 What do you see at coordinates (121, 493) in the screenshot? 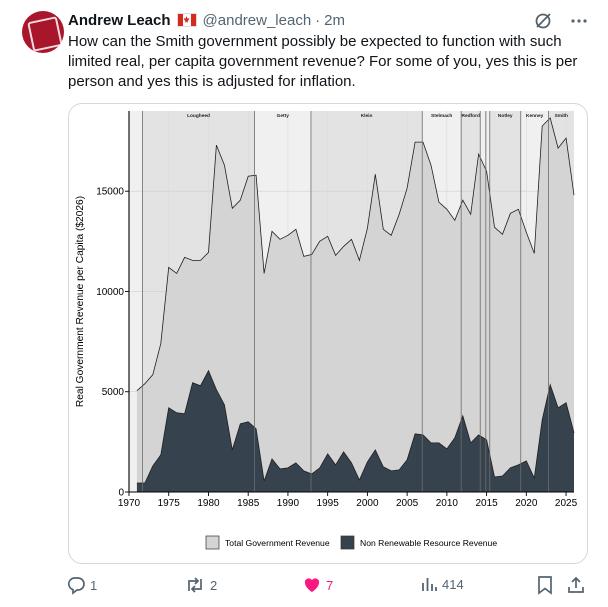
I see `y-tick-label: 0` at bounding box center [121, 493].